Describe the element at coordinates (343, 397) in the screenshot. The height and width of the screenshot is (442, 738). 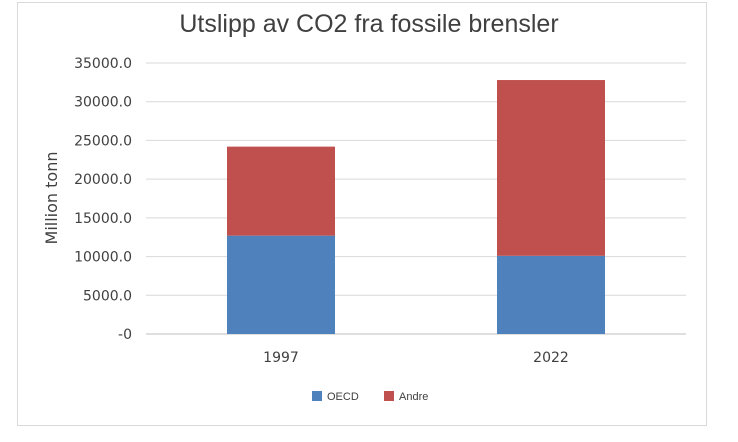
I see `legend-label-oecd: OECD` at that location.